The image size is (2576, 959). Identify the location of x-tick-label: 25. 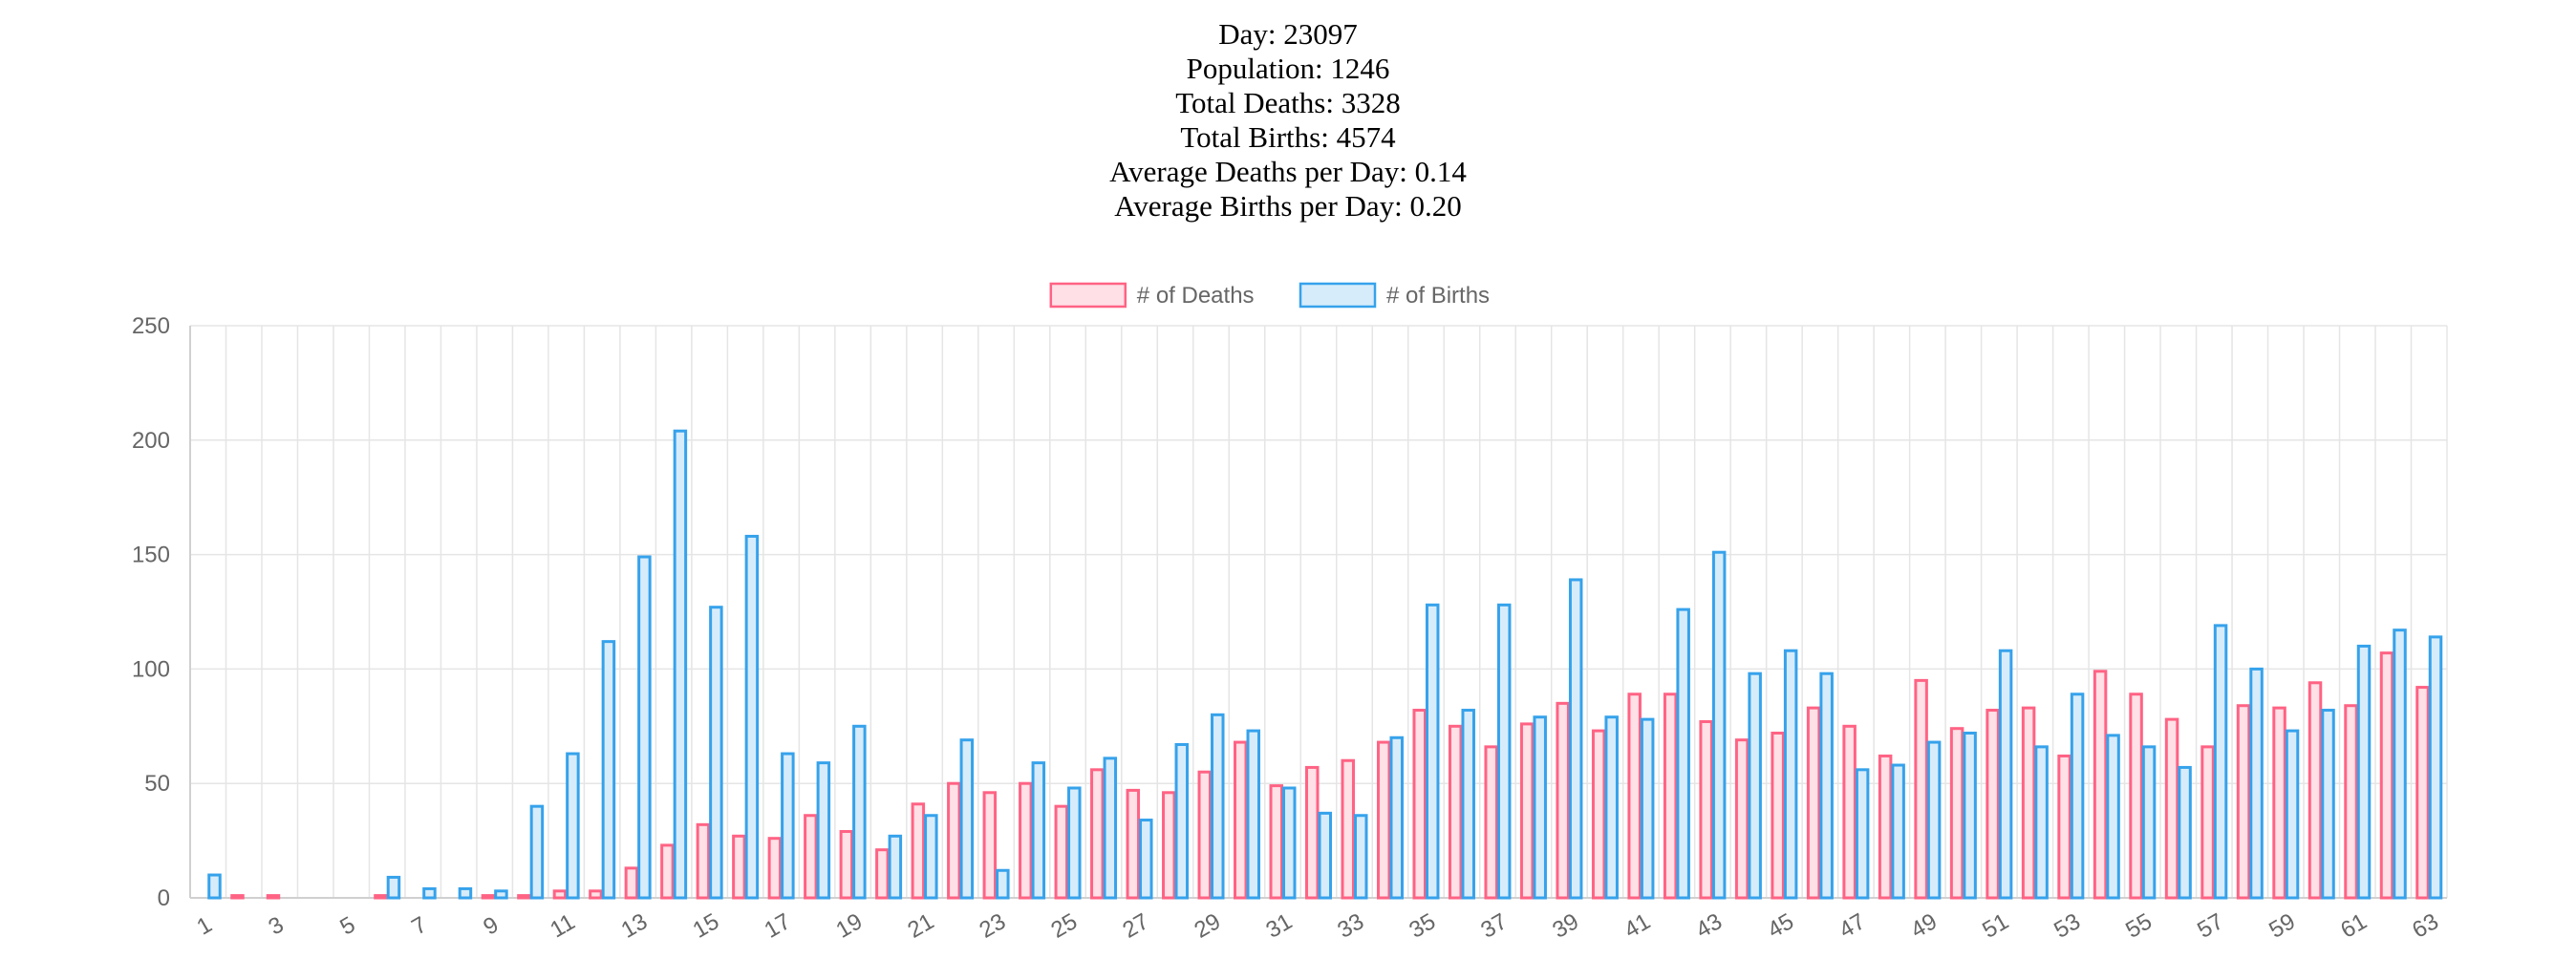
(1064, 926).